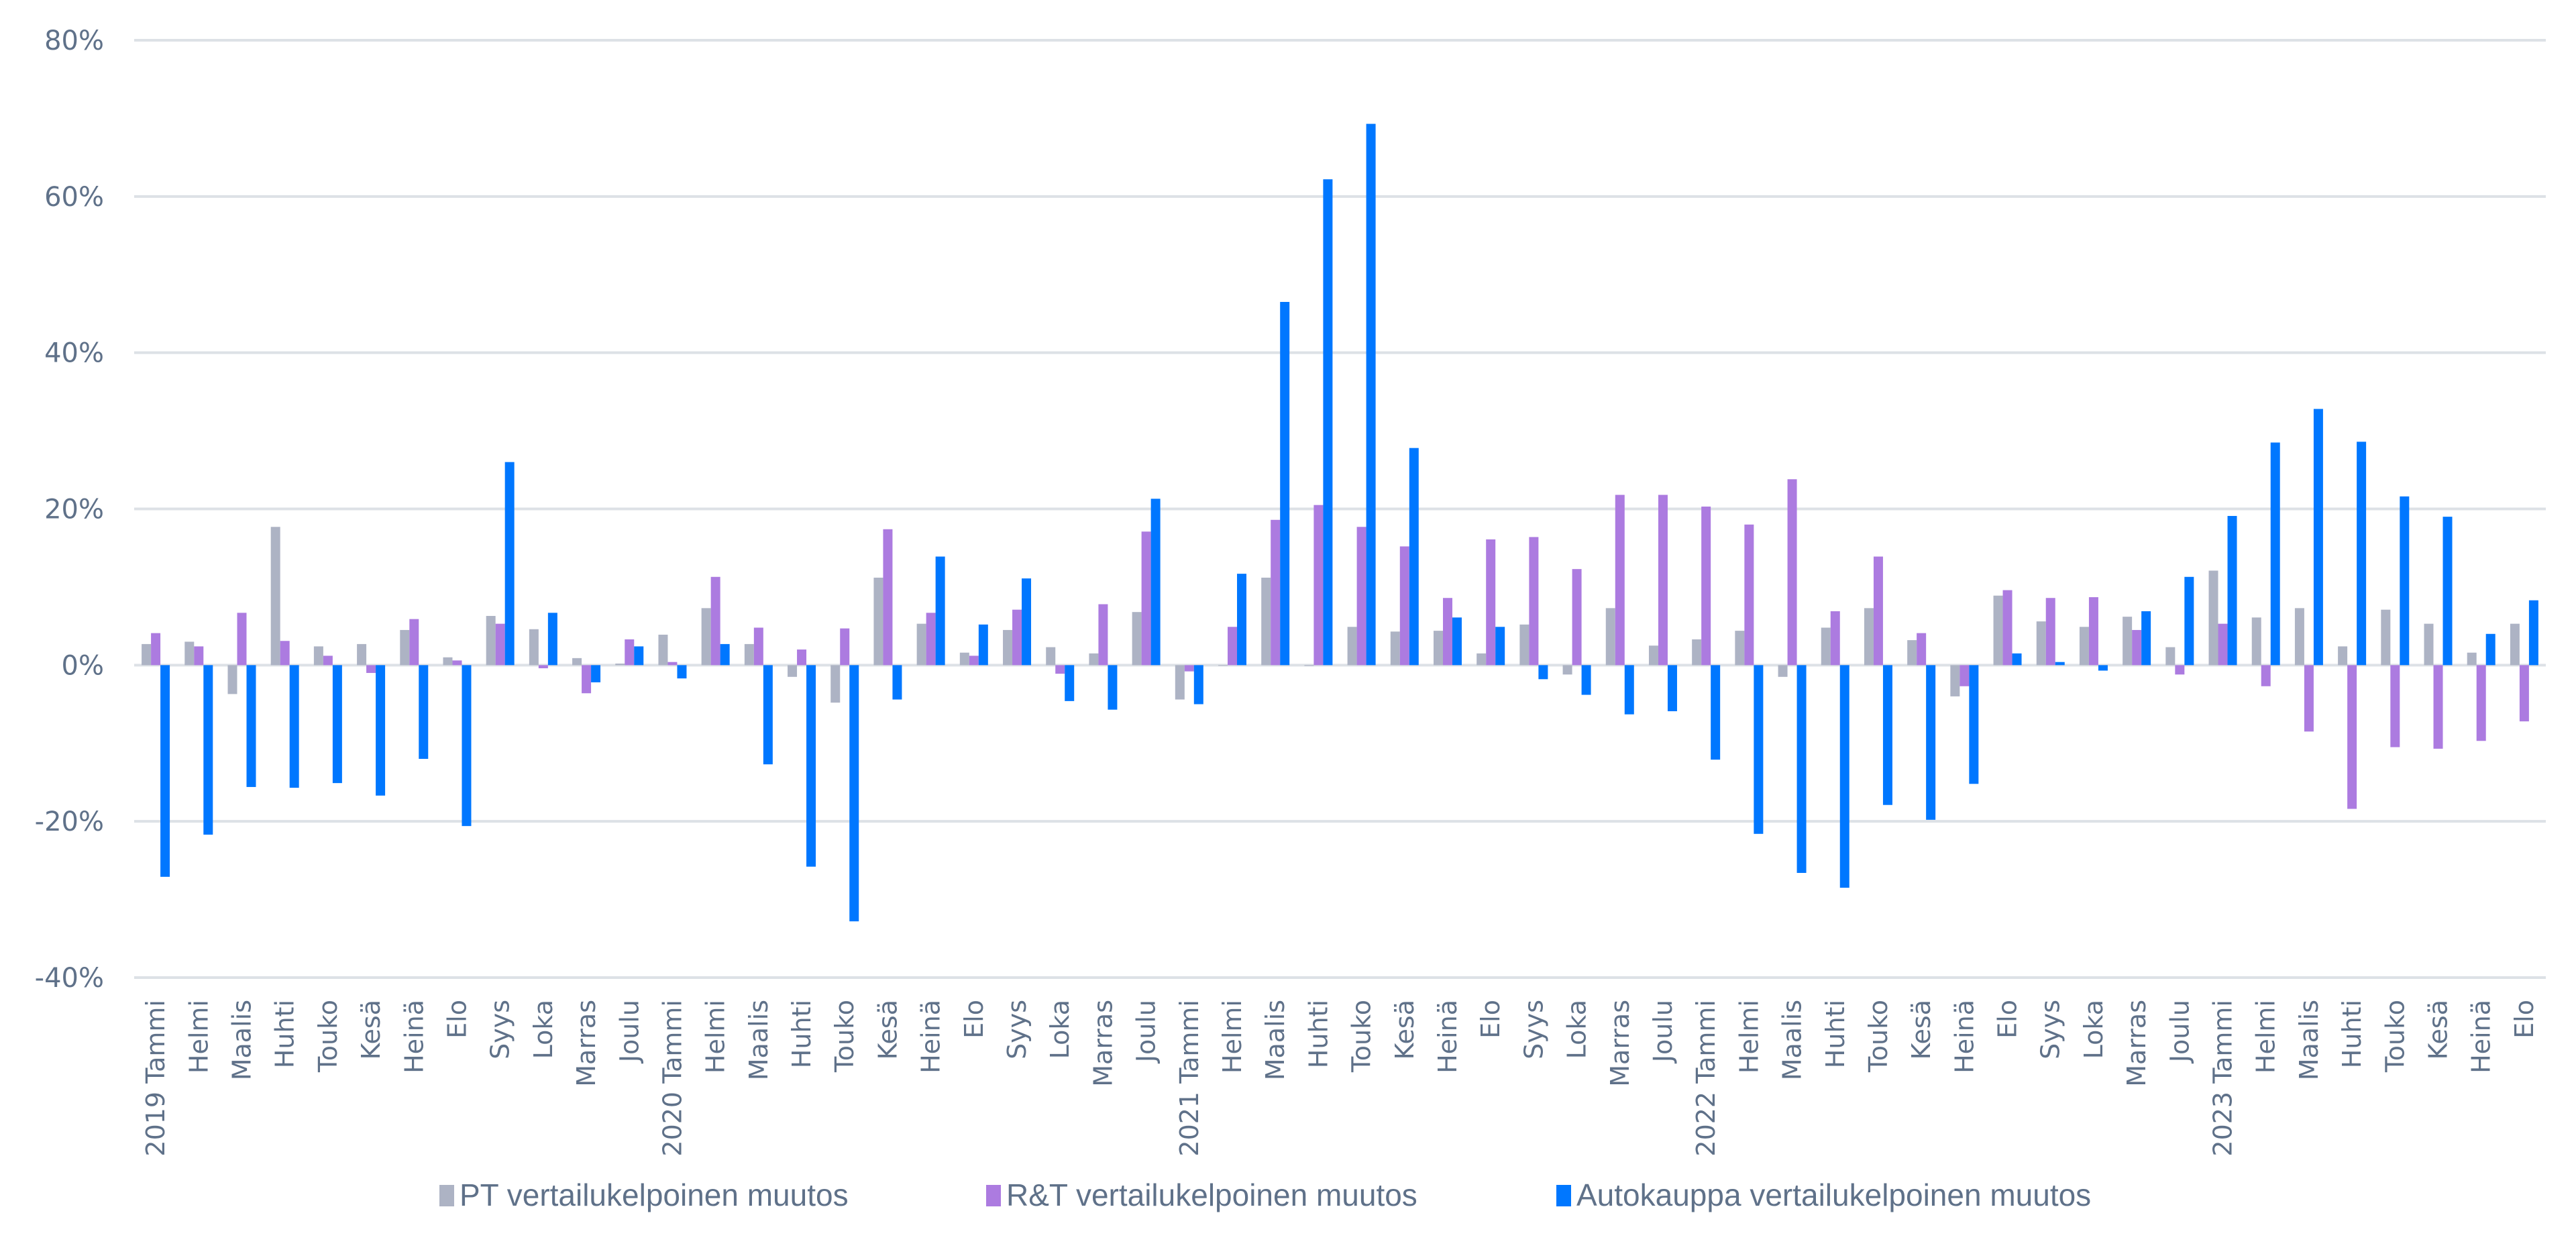 This screenshot has height=1252, width=2576. What do you see at coordinates (74, 509) in the screenshot?
I see `y-tick-label: 20%` at bounding box center [74, 509].